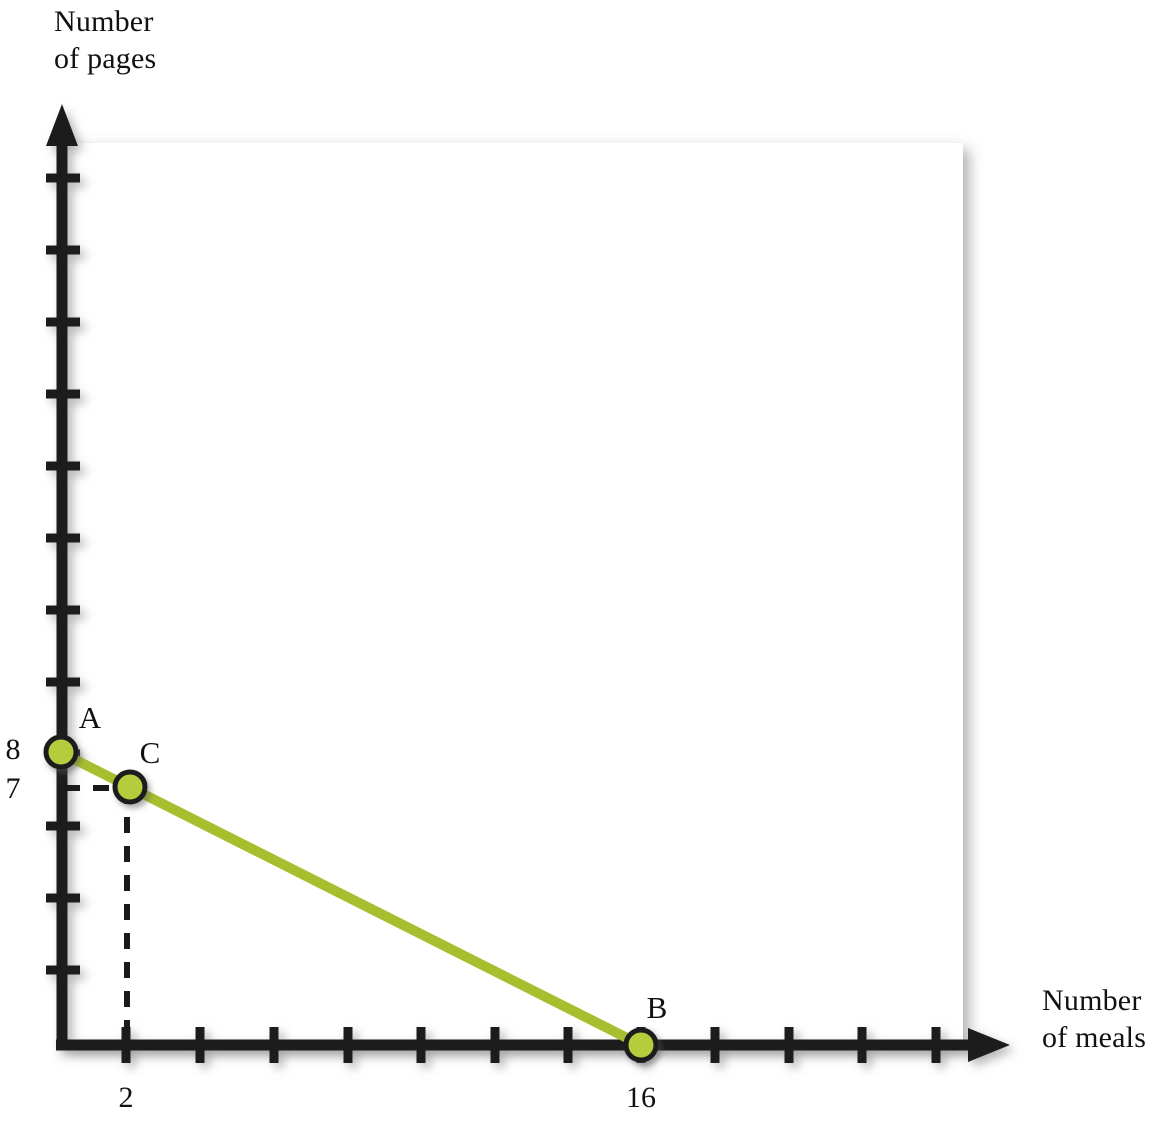  I want to click on x-axis-title: Number of meals, so click(1094, 1019).